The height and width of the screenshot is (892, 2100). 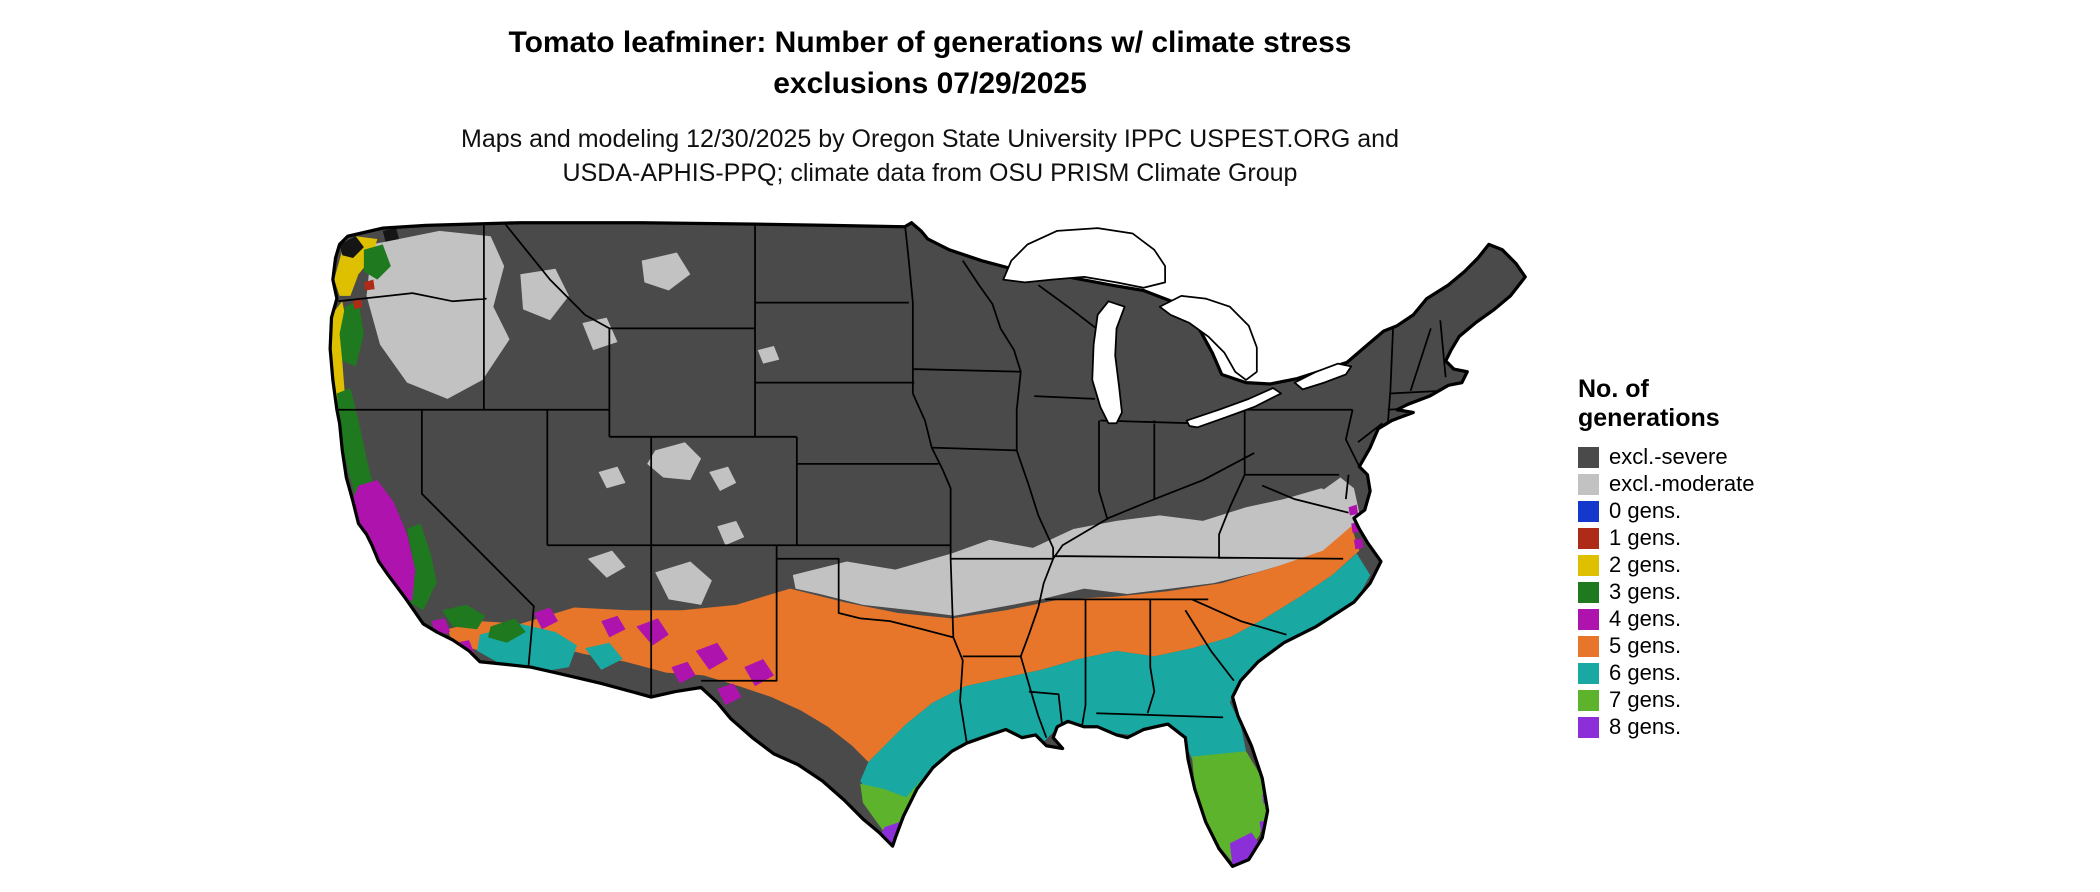 I want to click on great-lakes, so click(x=1177, y=328).